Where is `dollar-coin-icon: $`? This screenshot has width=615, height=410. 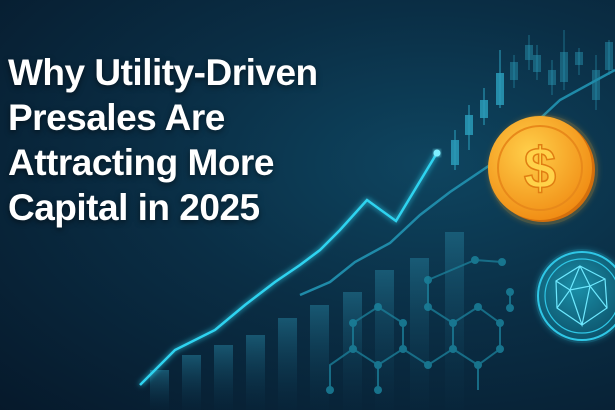 dollar-coin-icon: $ is located at coordinates (543, 170).